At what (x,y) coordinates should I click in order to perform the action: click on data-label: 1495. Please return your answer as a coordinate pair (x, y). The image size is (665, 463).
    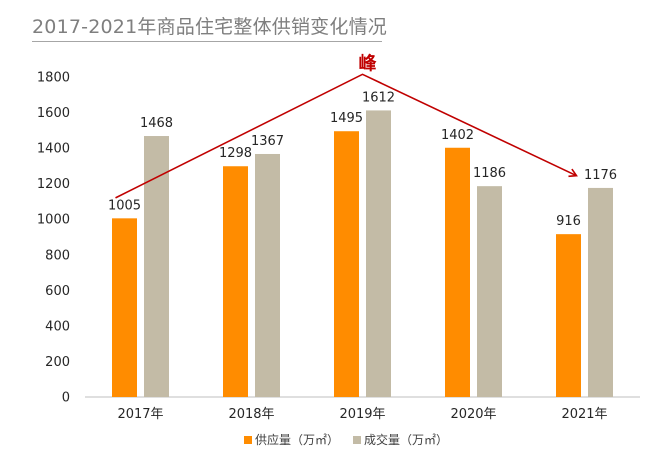
    Looking at the image, I should click on (346, 118).